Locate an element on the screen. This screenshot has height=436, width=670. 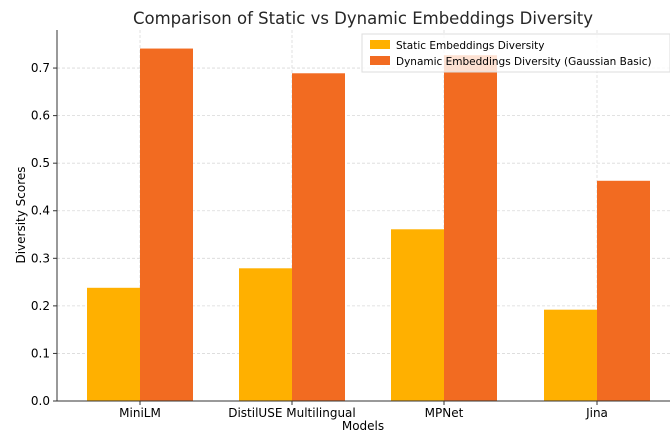
x-tick-label: Jina is located at coordinates (596, 413).